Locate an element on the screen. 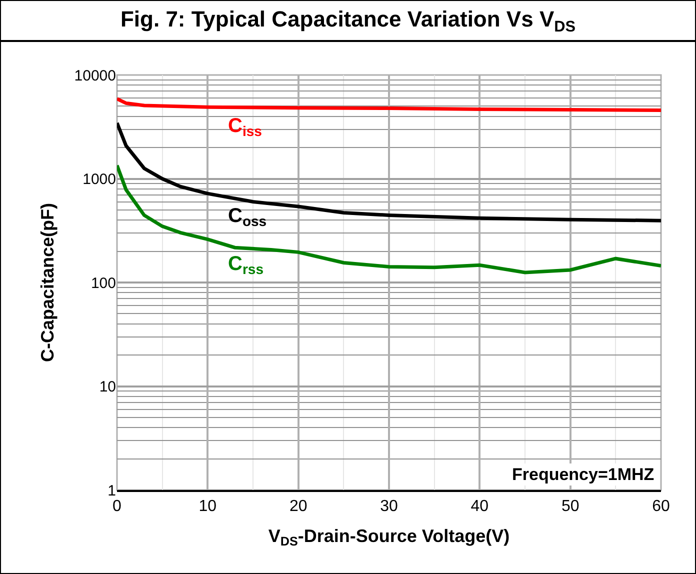  series-label: C$_{rss}$ is located at coordinates (246, 265).